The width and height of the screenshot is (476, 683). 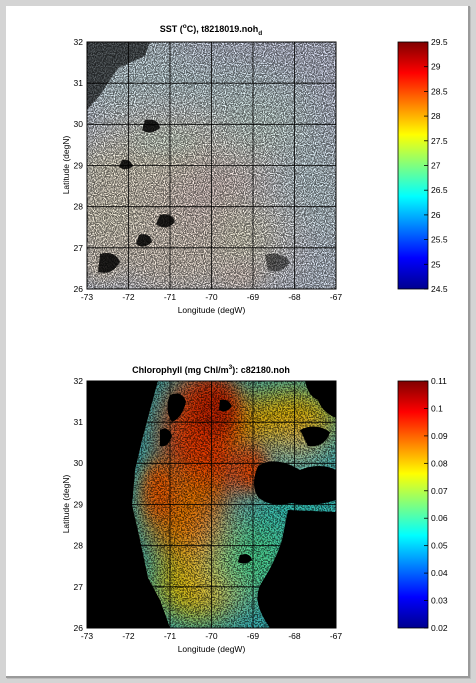 What do you see at coordinates (439, 289) in the screenshot?
I see `colorbar-tick-label: 24.5` at bounding box center [439, 289].